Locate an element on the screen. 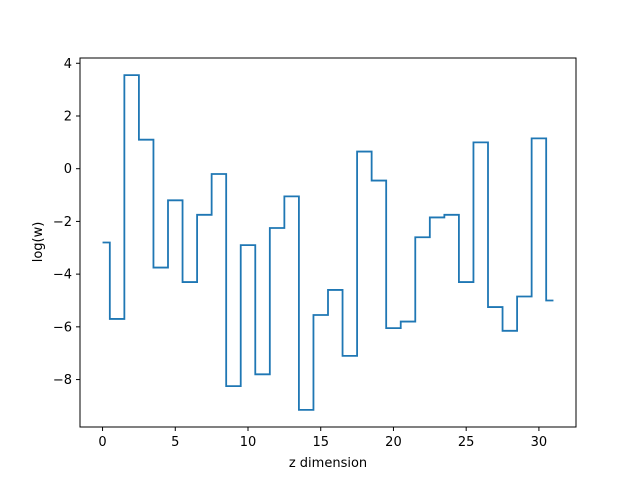 The width and height of the screenshot is (640, 480). x-tick-label: 0 is located at coordinates (102, 442).